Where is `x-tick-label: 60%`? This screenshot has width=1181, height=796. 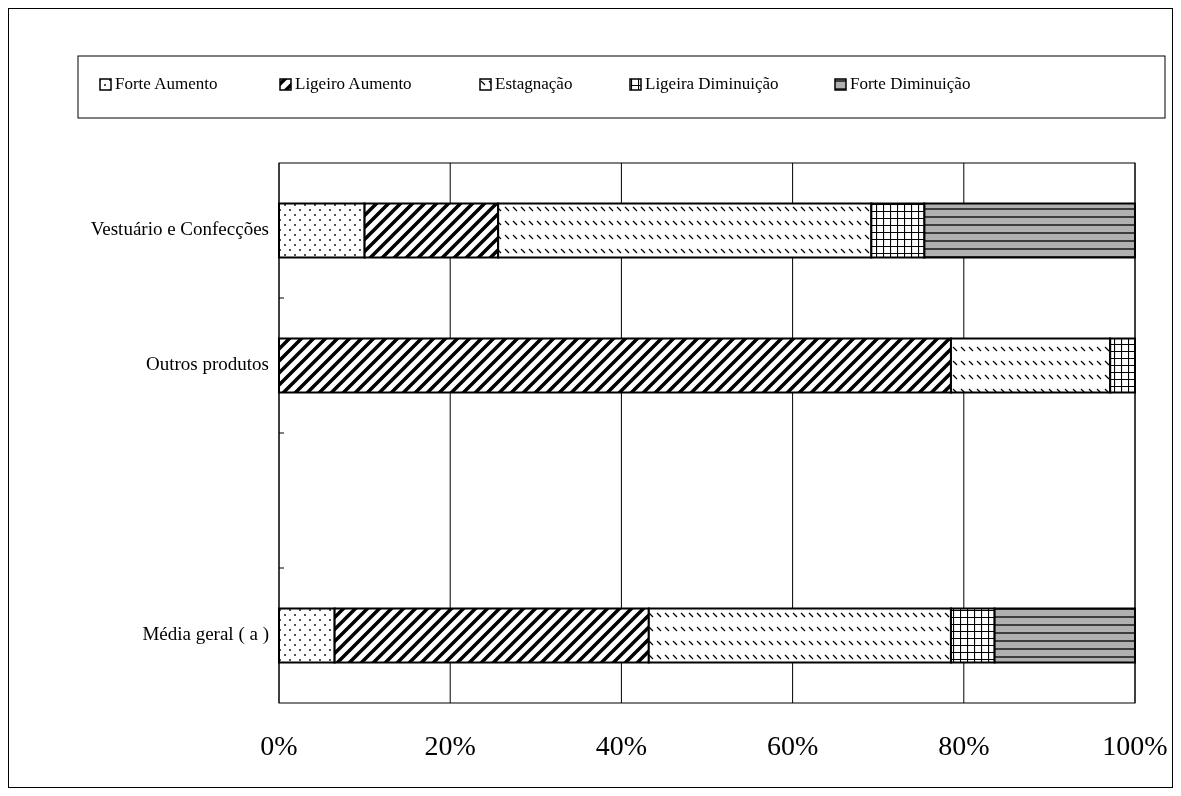
x-tick-label: 60% is located at coordinates (792, 745).